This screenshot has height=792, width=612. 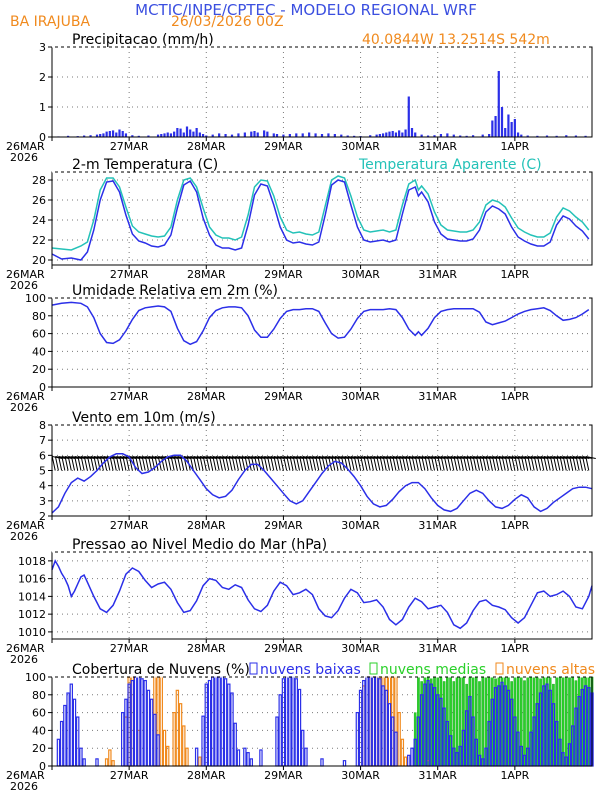 What do you see at coordinates (42, 107) in the screenshot?
I see `y-tick-label: 1` at bounding box center [42, 107].